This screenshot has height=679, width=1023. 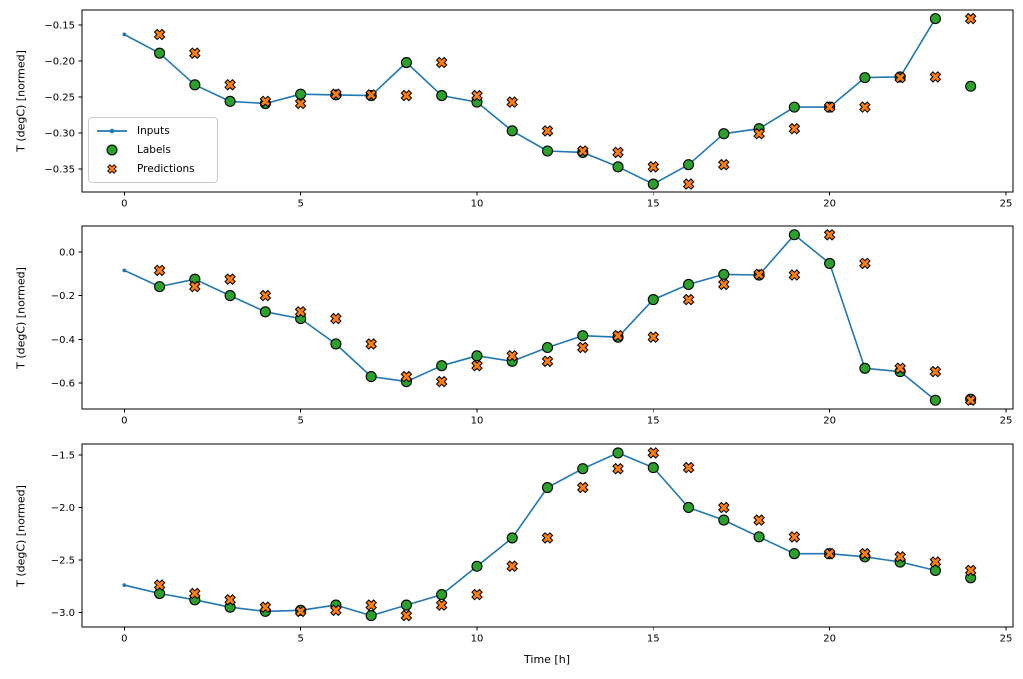 I want to click on y-tick-label: −0.2, so click(x=63, y=296).